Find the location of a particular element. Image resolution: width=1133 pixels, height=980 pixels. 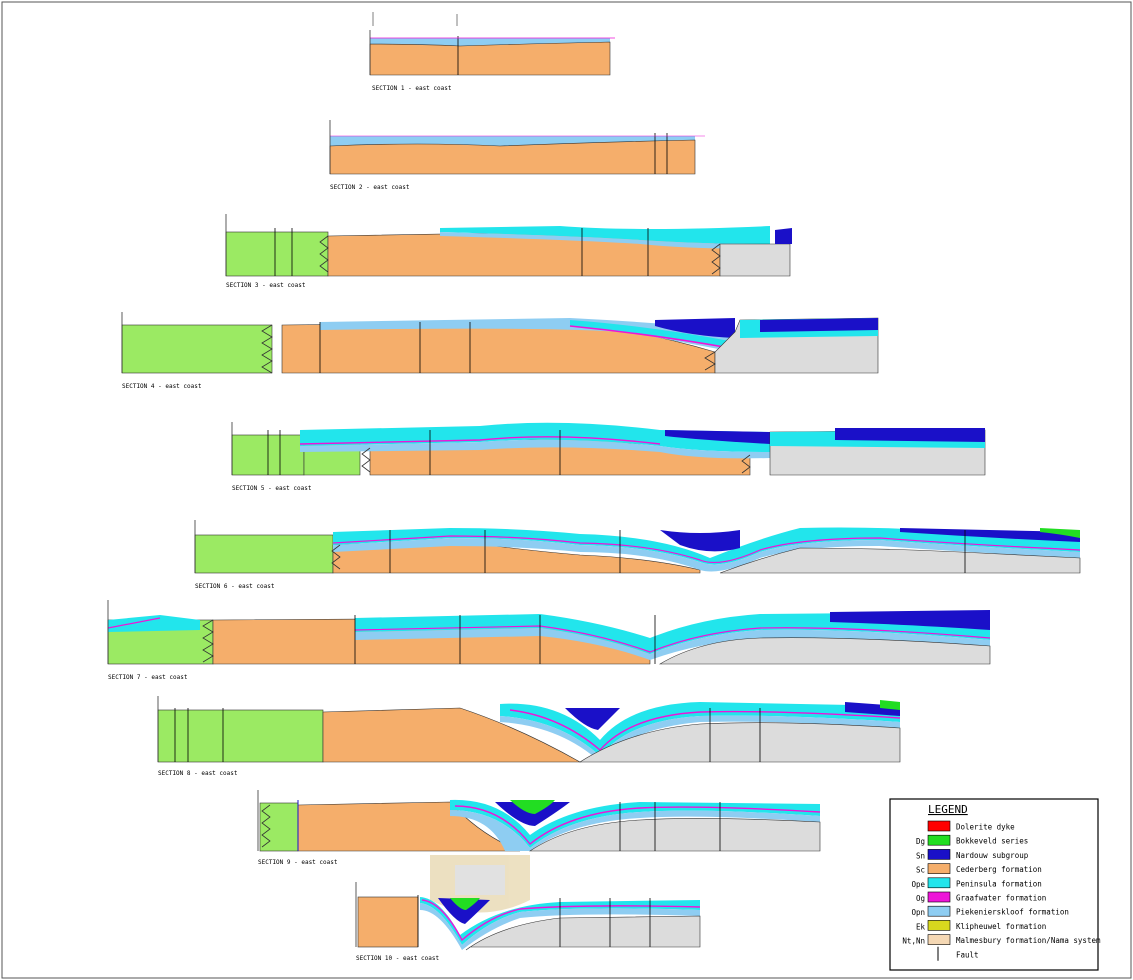

legend-label: Klipheuwel formation is located at coordinates (1001, 926).